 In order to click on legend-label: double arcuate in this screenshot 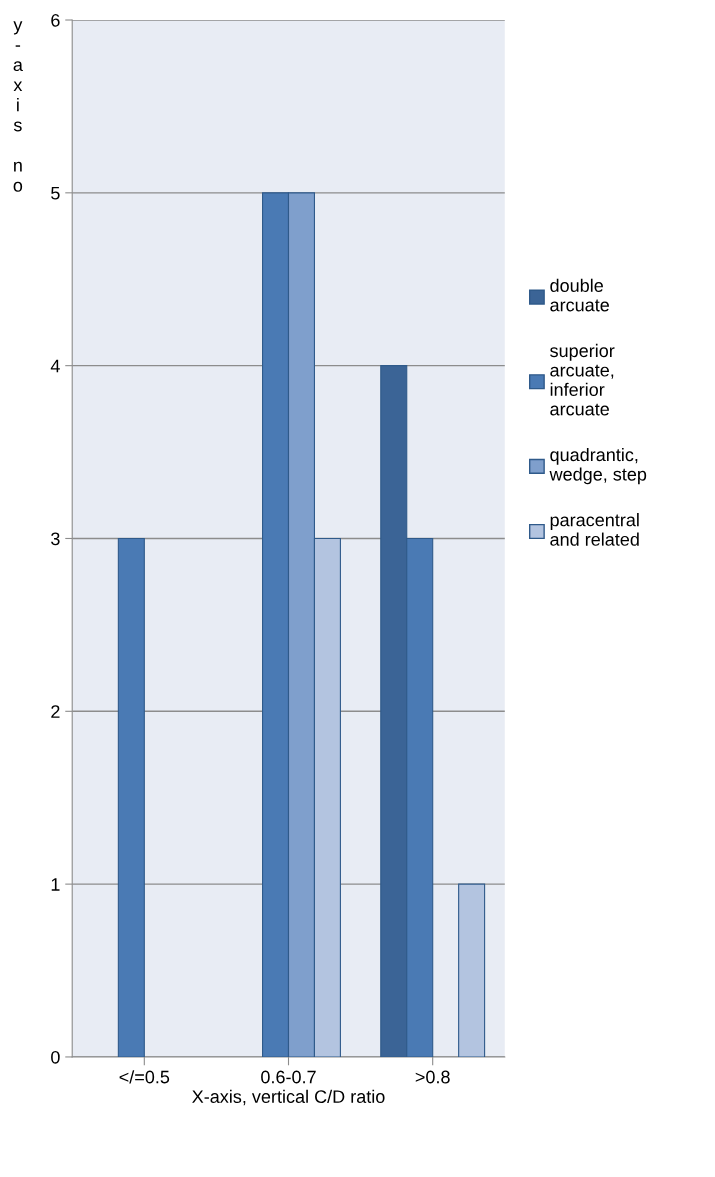, I will do `click(579, 295)`.